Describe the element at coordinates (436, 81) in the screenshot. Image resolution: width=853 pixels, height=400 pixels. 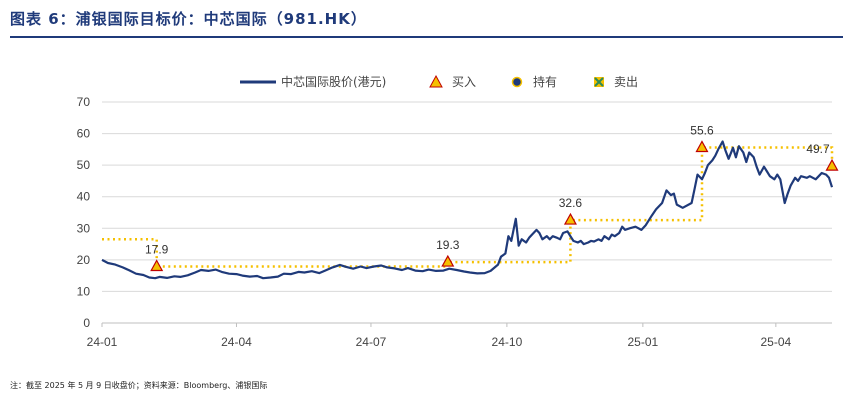
I see `legend-buy-marker` at that location.